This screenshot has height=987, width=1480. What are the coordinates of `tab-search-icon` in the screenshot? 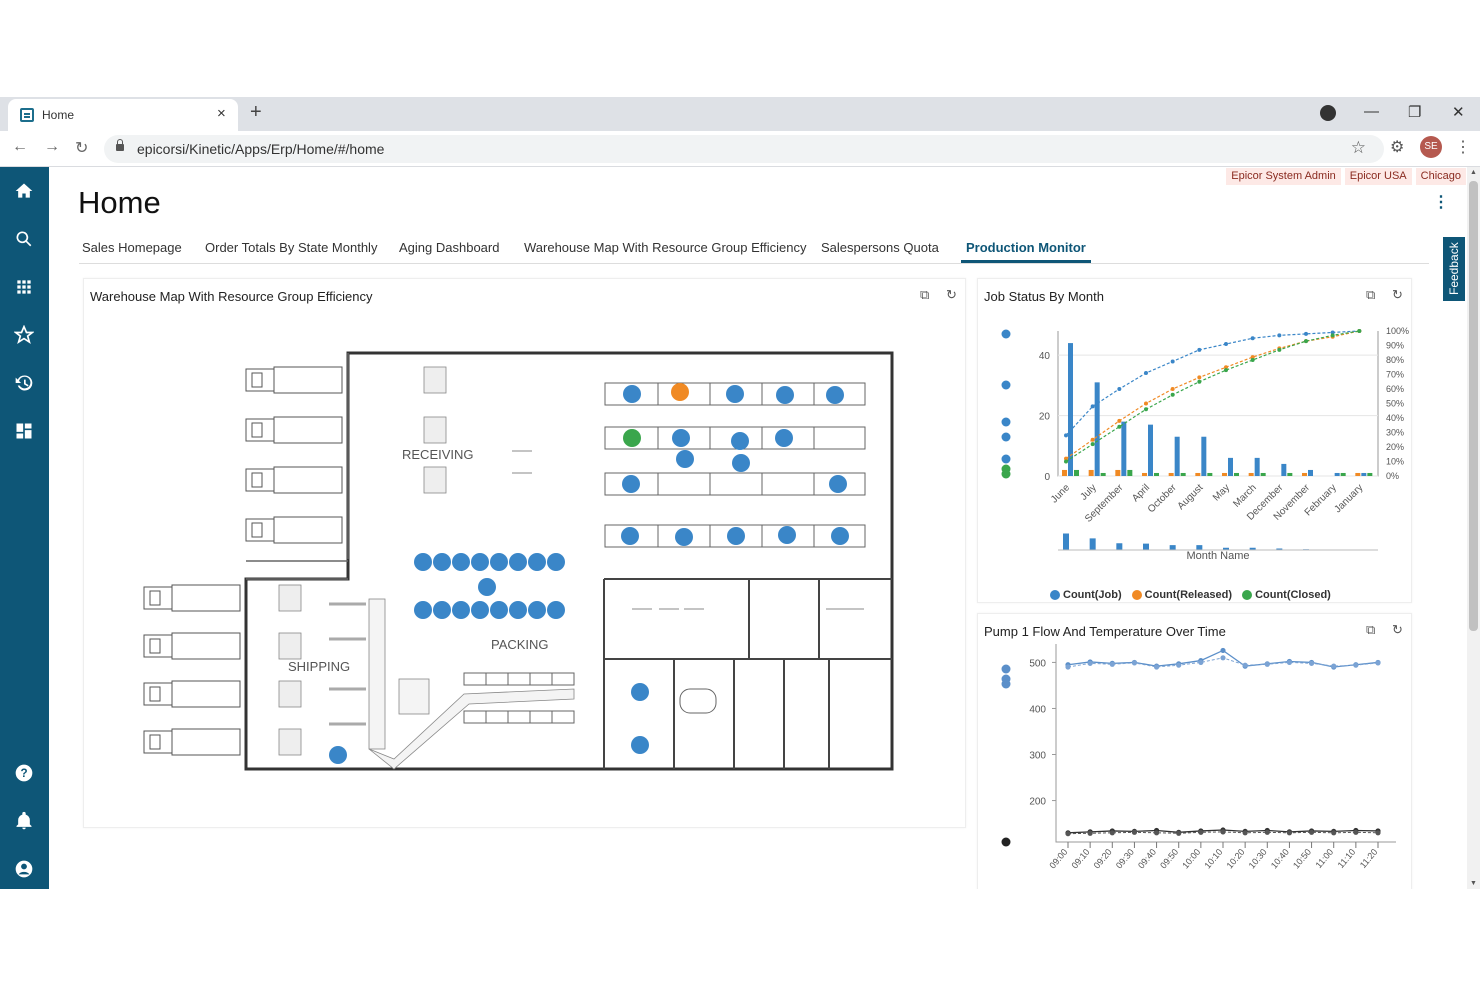 It's located at (1328, 113).